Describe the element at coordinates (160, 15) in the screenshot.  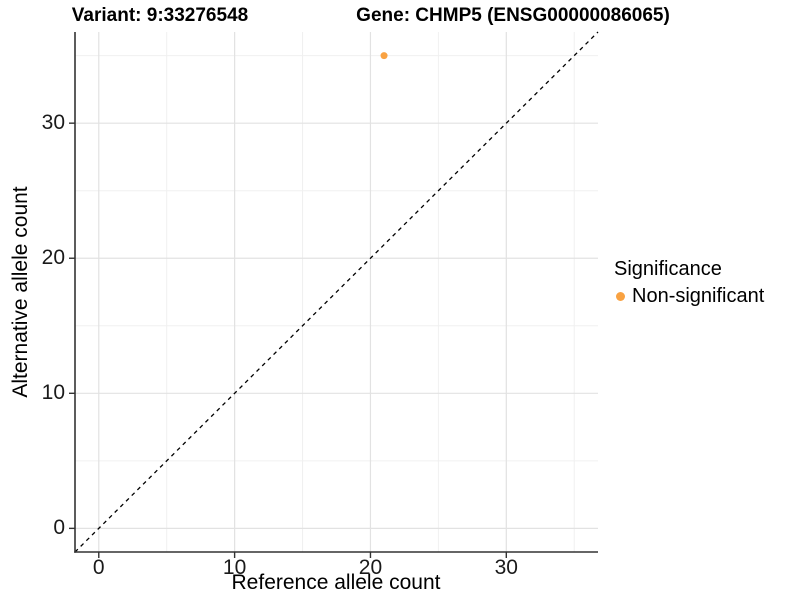
I see `variant-title: Variant: 9:33276548` at that location.